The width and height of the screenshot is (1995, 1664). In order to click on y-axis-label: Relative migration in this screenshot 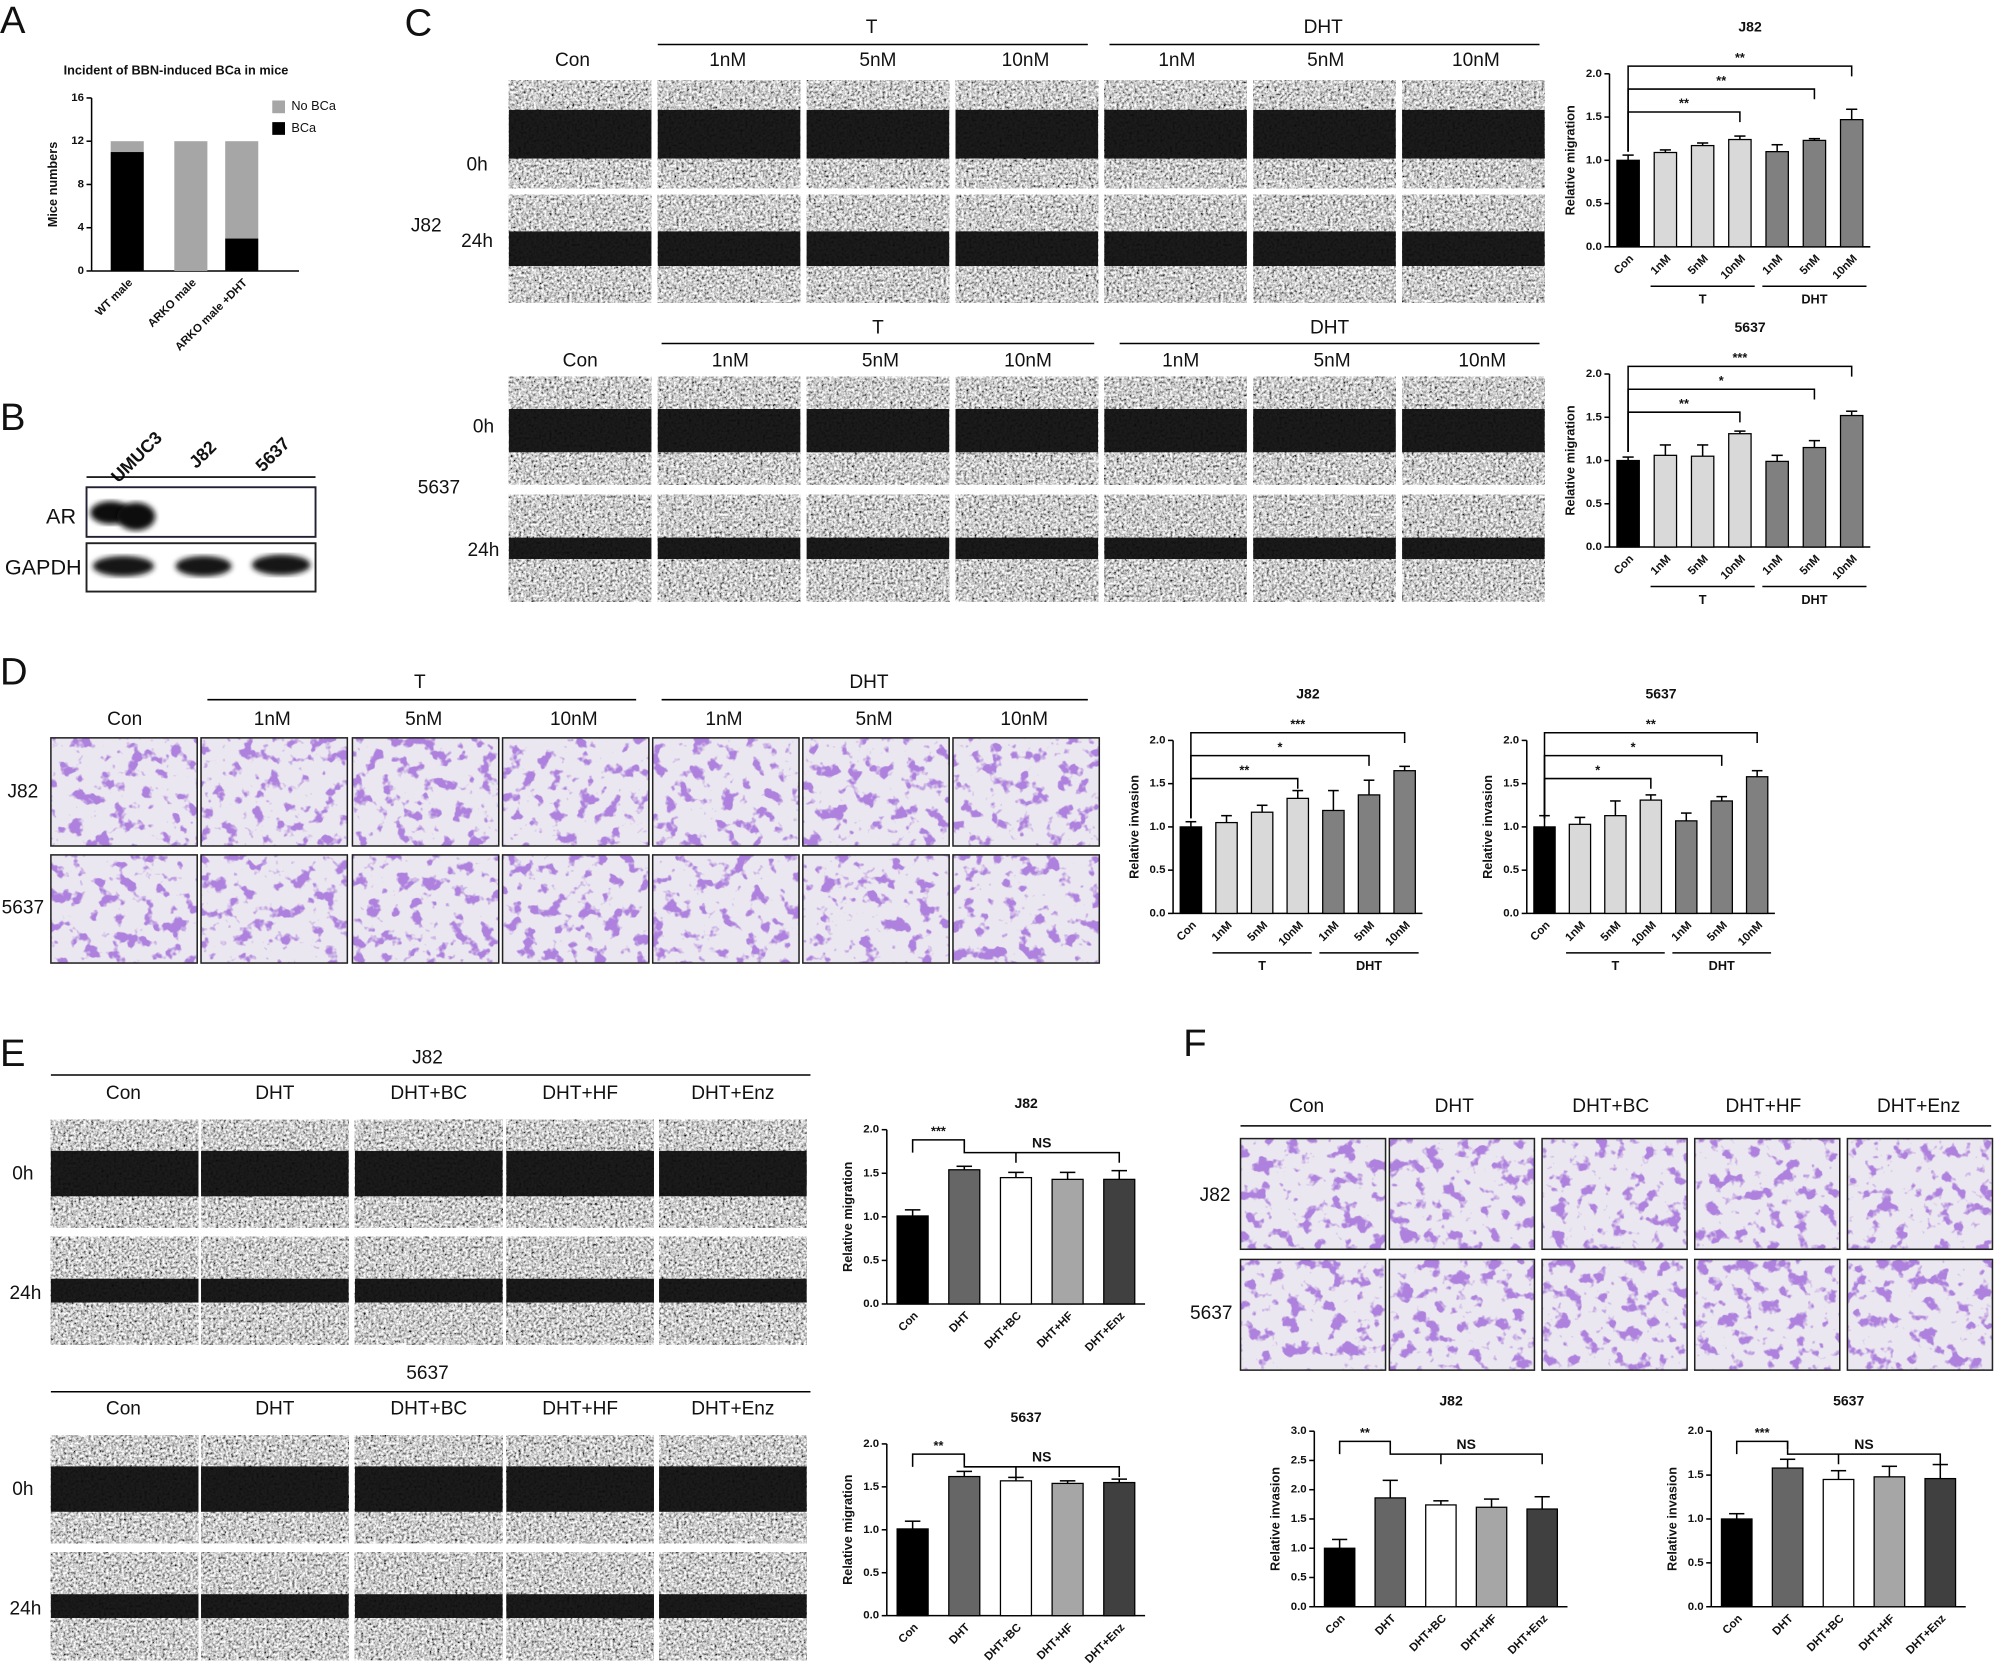, I will do `click(847, 1530)`.